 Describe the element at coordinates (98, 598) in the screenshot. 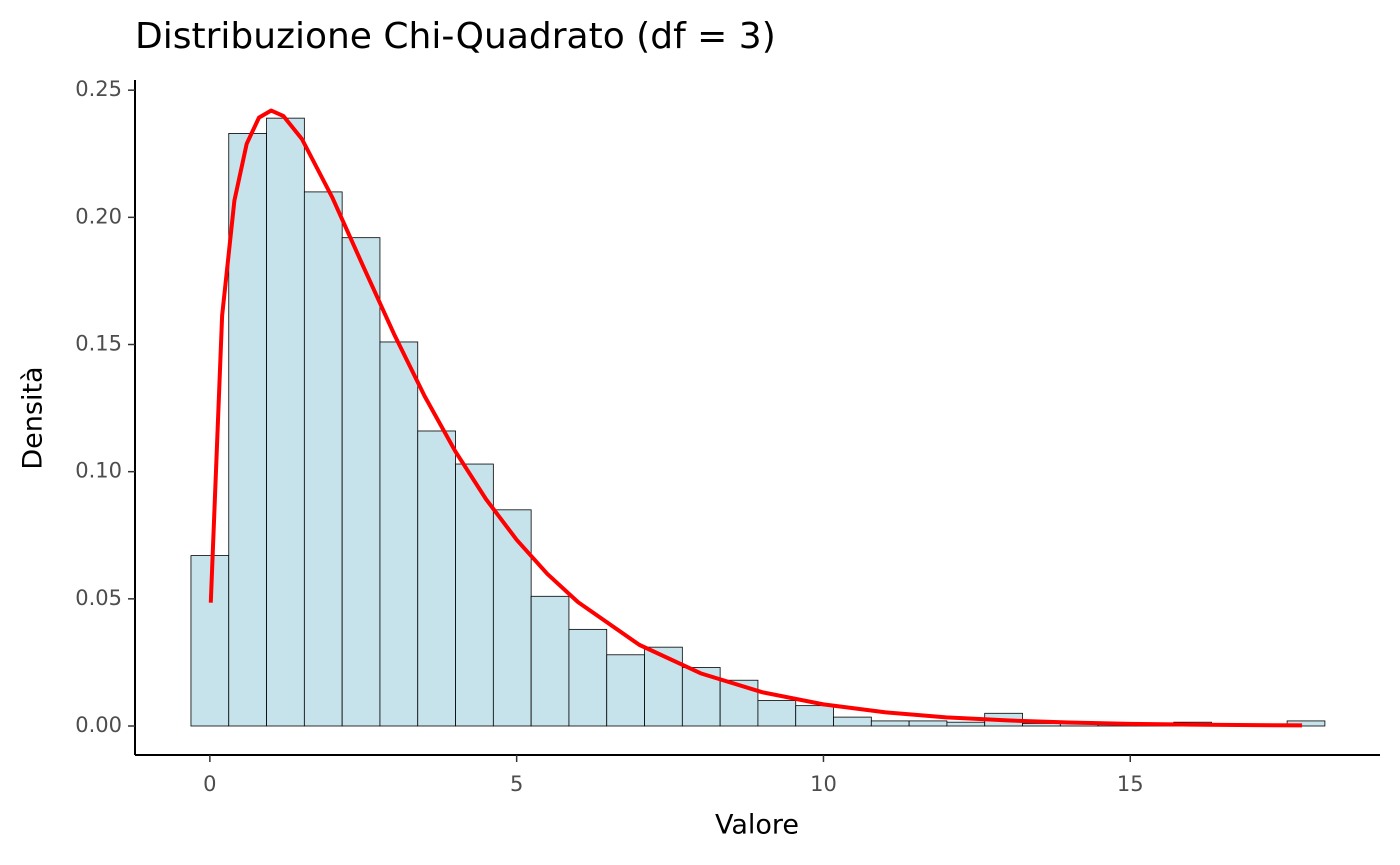

I see `y-tick-label: 0.05` at that location.